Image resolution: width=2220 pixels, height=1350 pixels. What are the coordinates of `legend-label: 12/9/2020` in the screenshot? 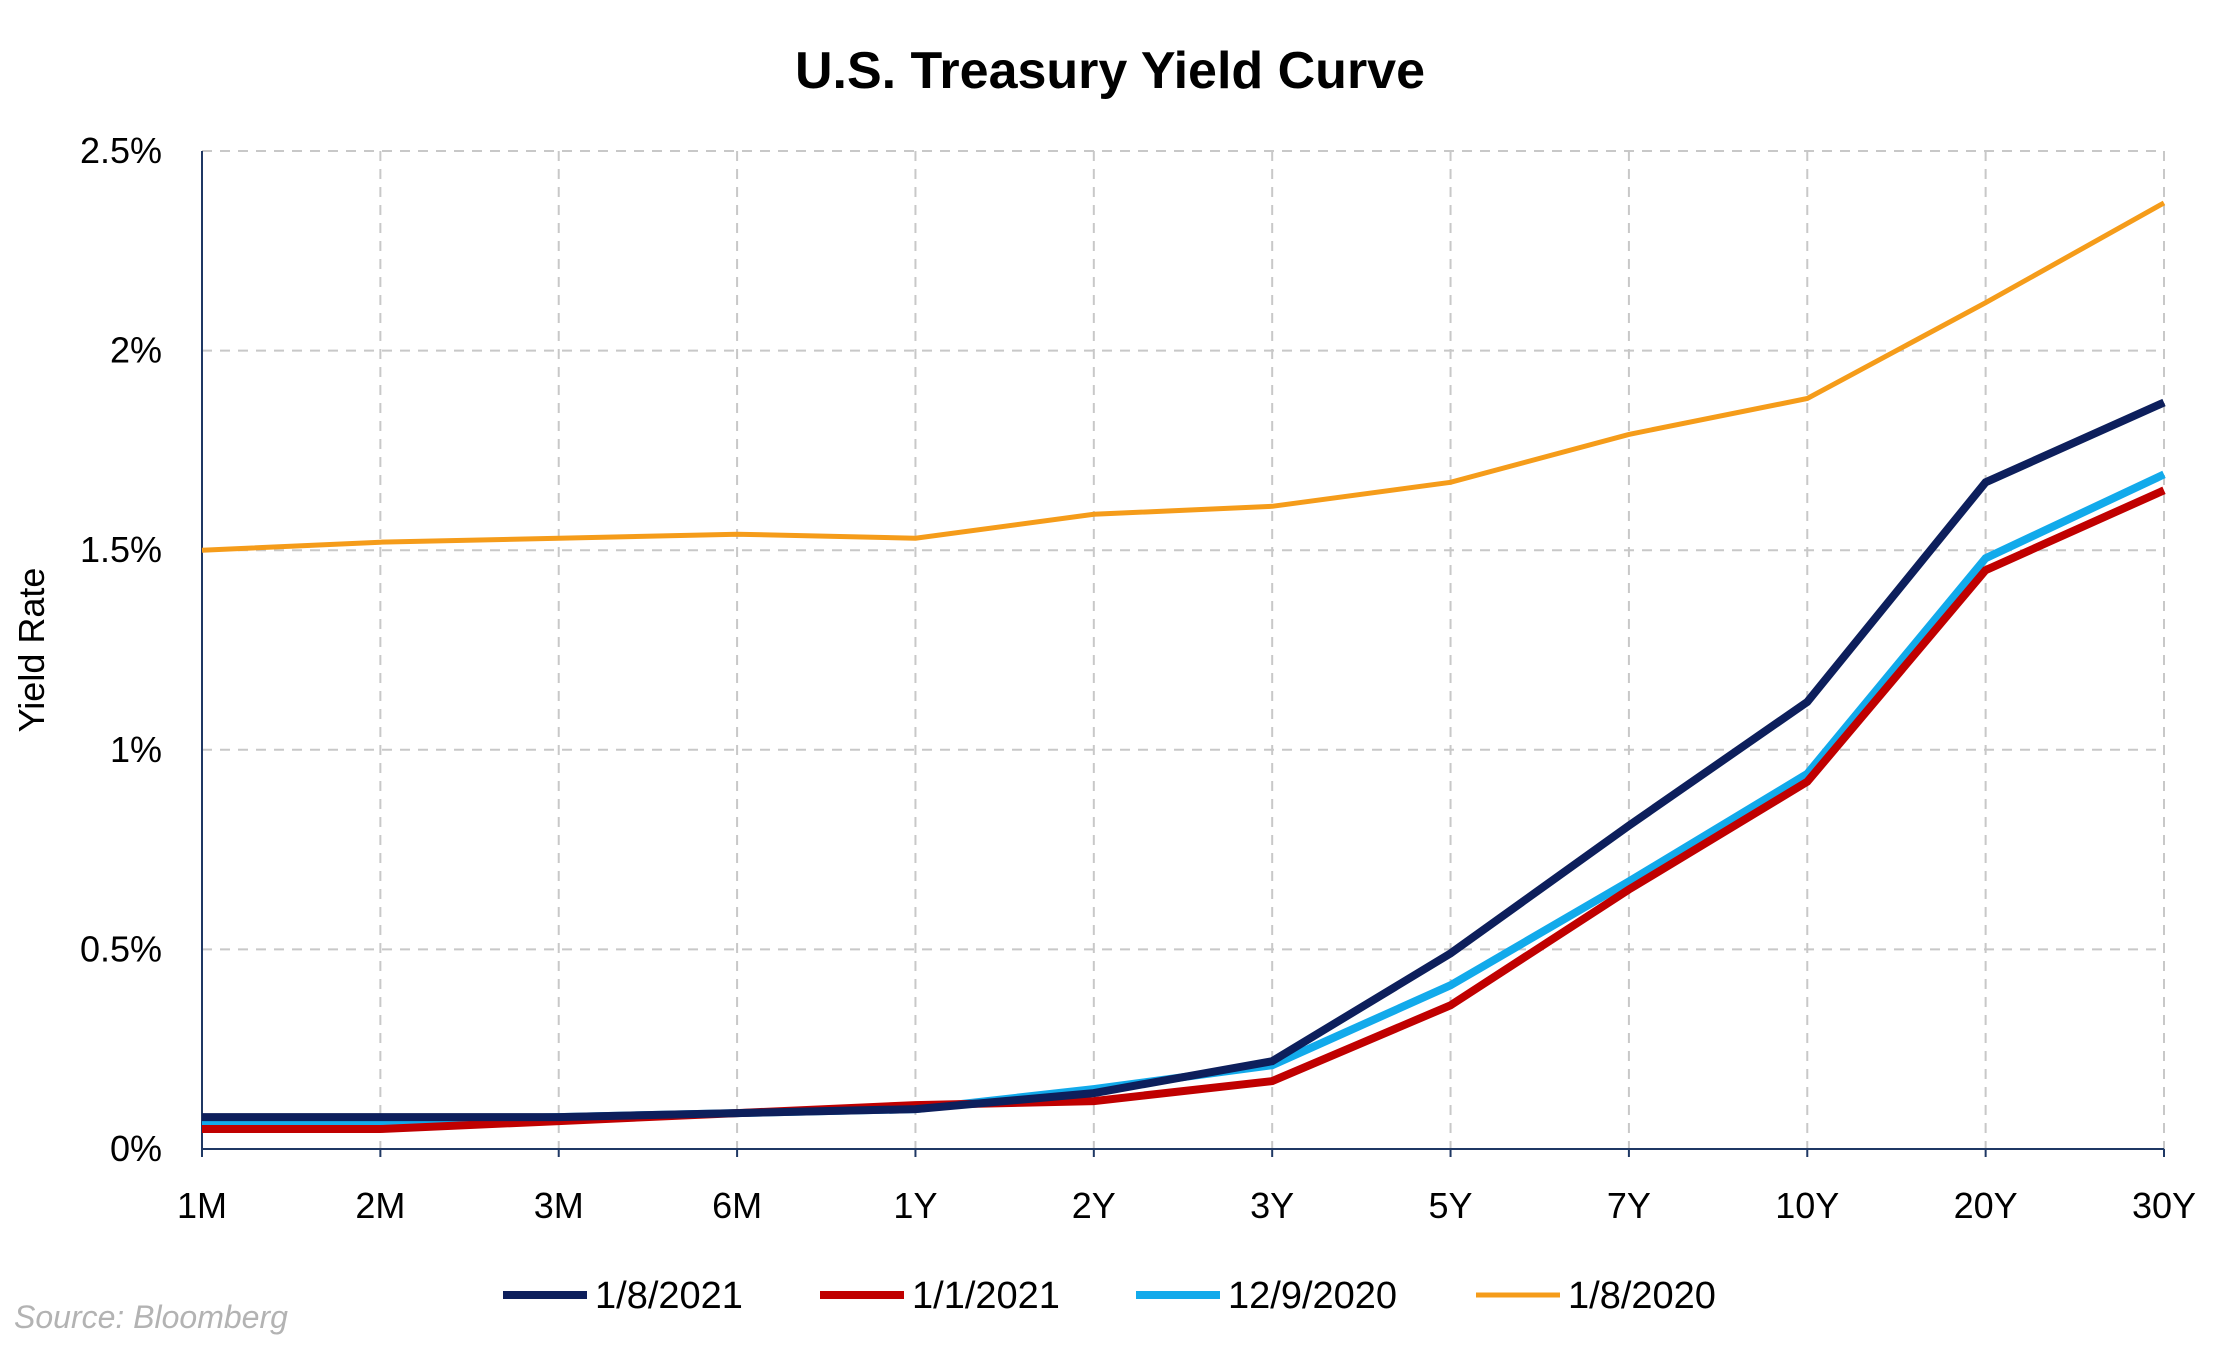 It's located at (1312, 1296).